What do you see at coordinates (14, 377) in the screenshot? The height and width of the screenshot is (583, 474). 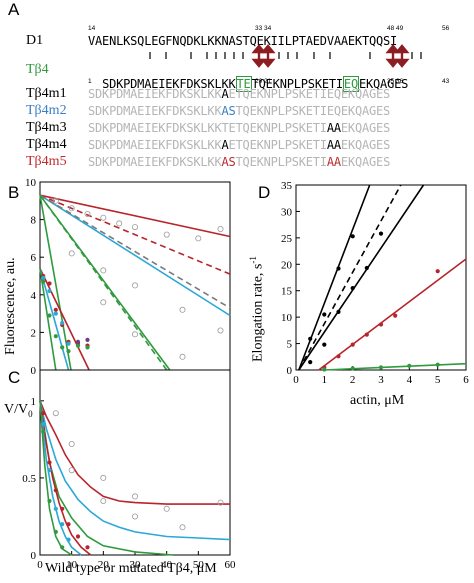 I see `panel-c-letter: C` at bounding box center [14, 377].